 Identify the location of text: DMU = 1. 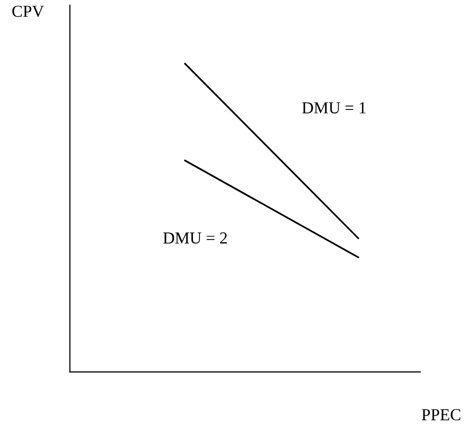
(334, 108).